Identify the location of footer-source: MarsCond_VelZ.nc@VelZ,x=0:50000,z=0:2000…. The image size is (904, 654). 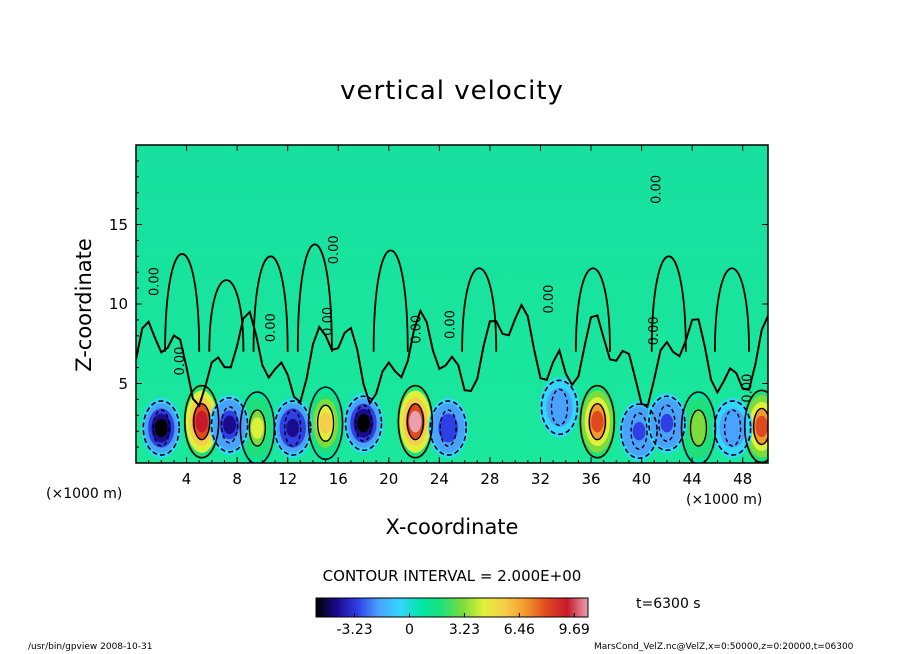
(724, 647).